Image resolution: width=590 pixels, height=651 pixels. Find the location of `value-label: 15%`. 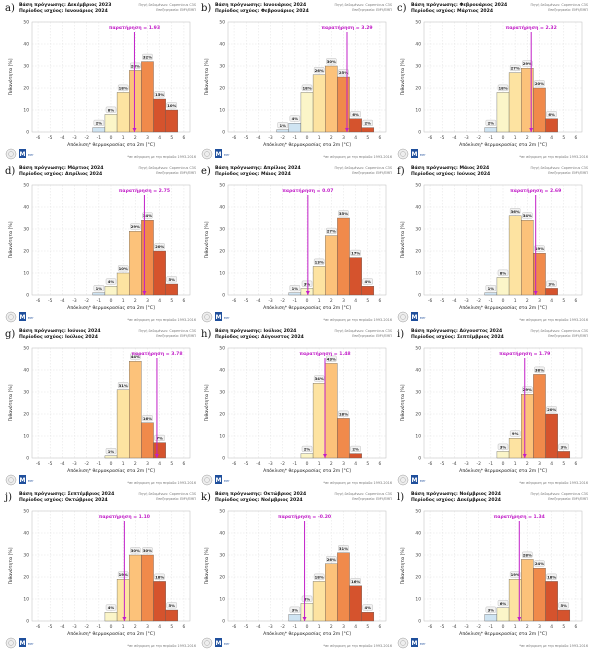

value-label: 15% is located at coordinates (159, 94).